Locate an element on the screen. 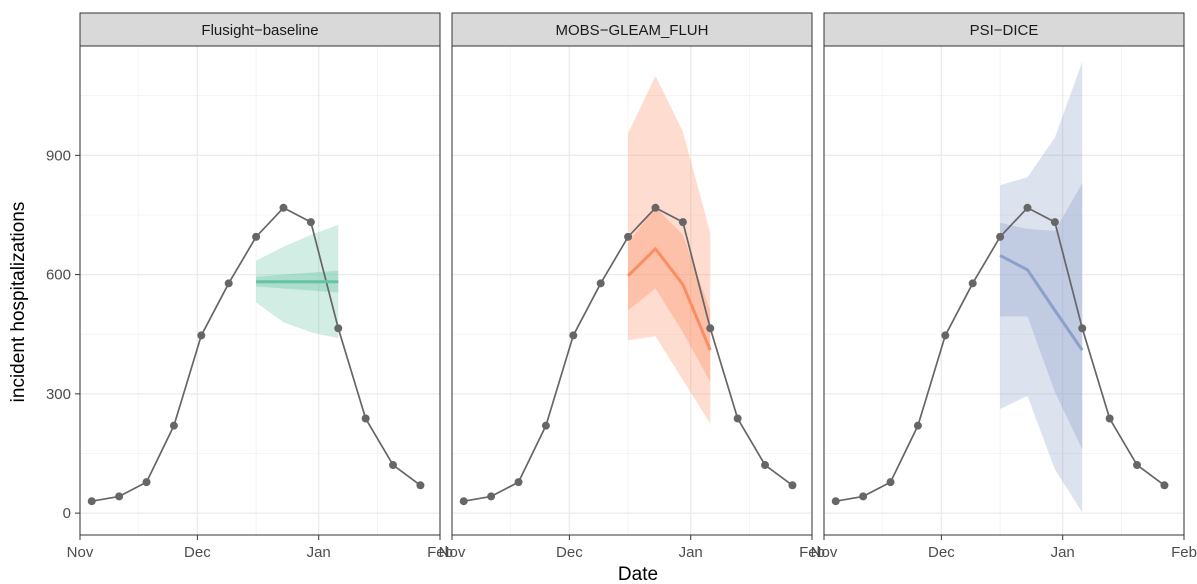  y-axis: 0 300 600 900 is located at coordinates (63, 334).